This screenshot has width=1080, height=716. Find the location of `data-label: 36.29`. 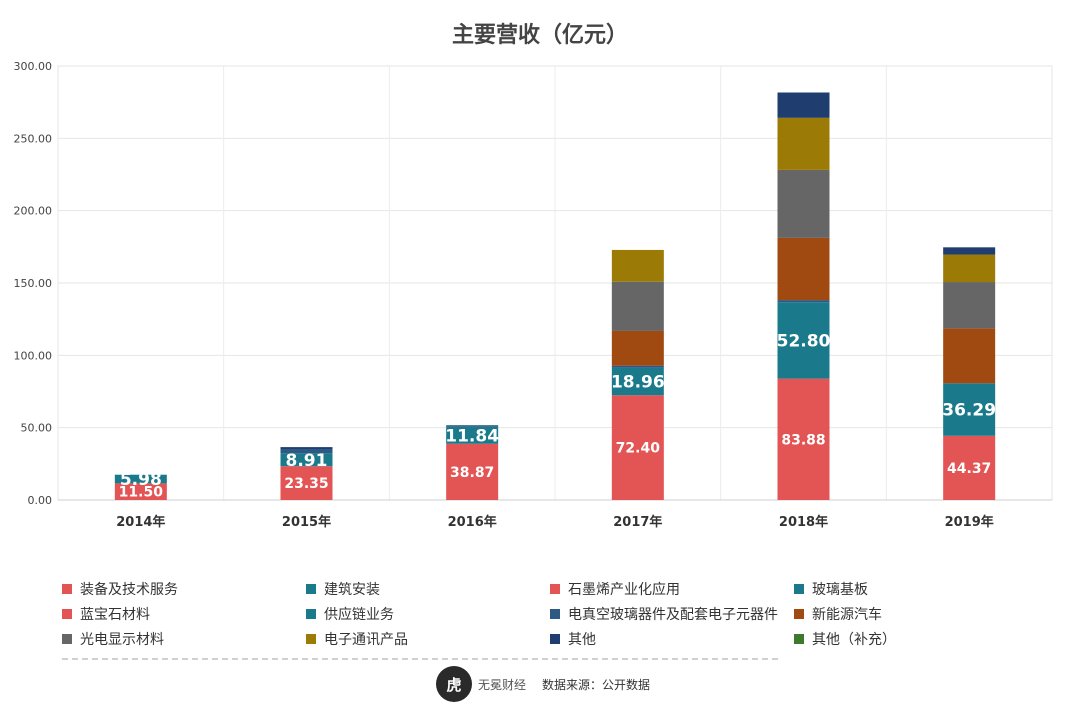

data-label: 36.29 is located at coordinates (969, 411).